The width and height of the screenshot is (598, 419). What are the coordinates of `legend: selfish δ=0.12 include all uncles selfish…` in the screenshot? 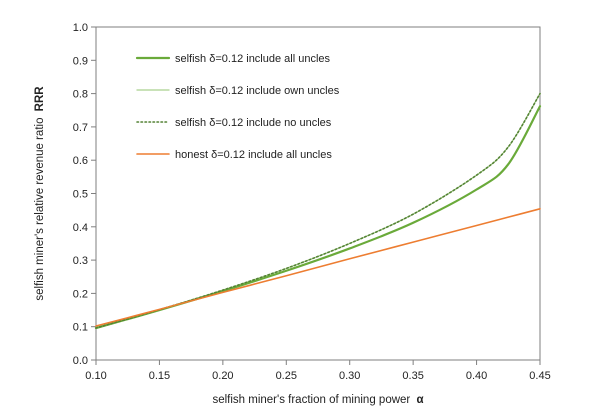 It's located at (237, 107).